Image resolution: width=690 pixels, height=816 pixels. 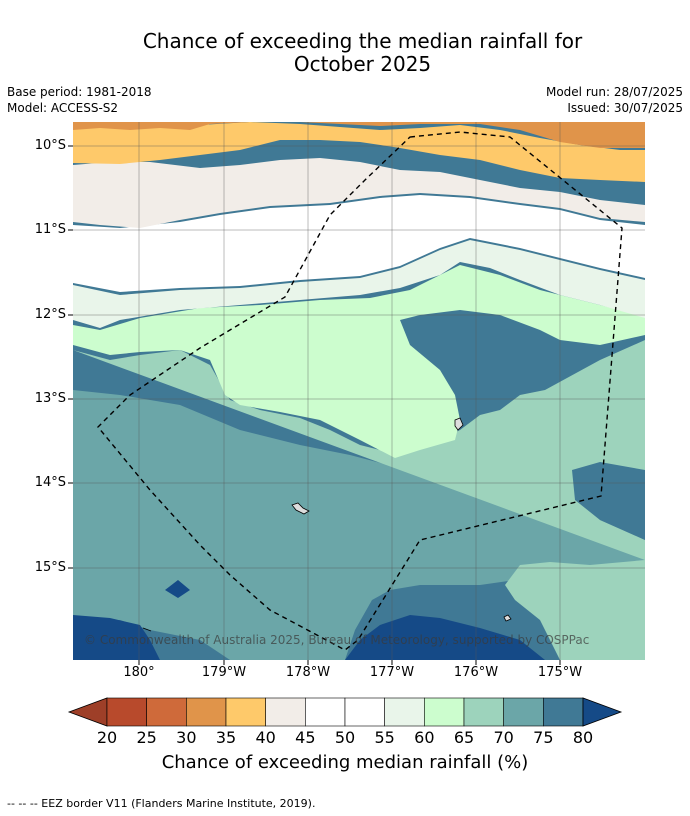 What do you see at coordinates (87, 712) in the screenshot?
I see `colorbar-extend-low` at bounding box center [87, 712].